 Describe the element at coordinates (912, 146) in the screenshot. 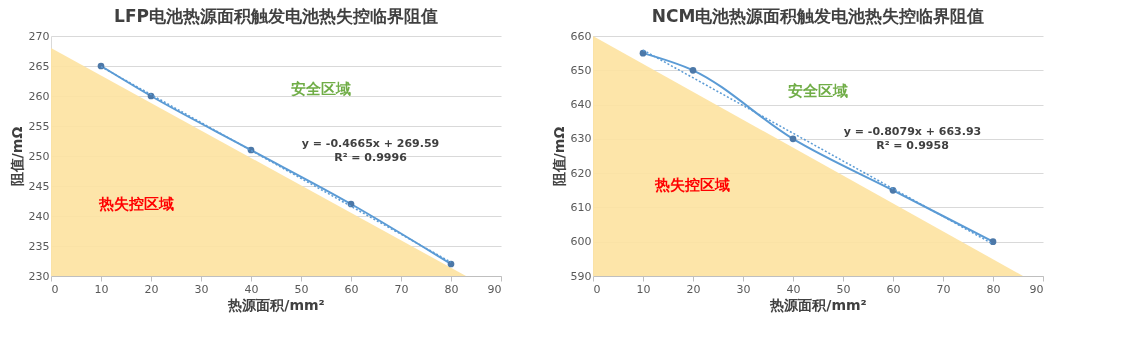

I see `annotation: R² = 0.9958` at that location.